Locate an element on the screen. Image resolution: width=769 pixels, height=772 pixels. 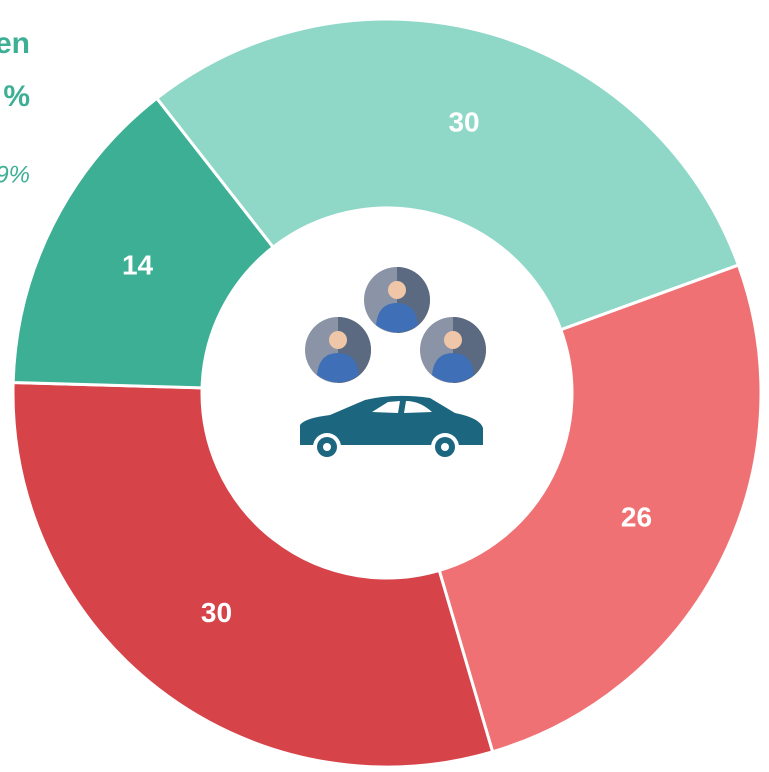
car is located at coordinates (391, 428).